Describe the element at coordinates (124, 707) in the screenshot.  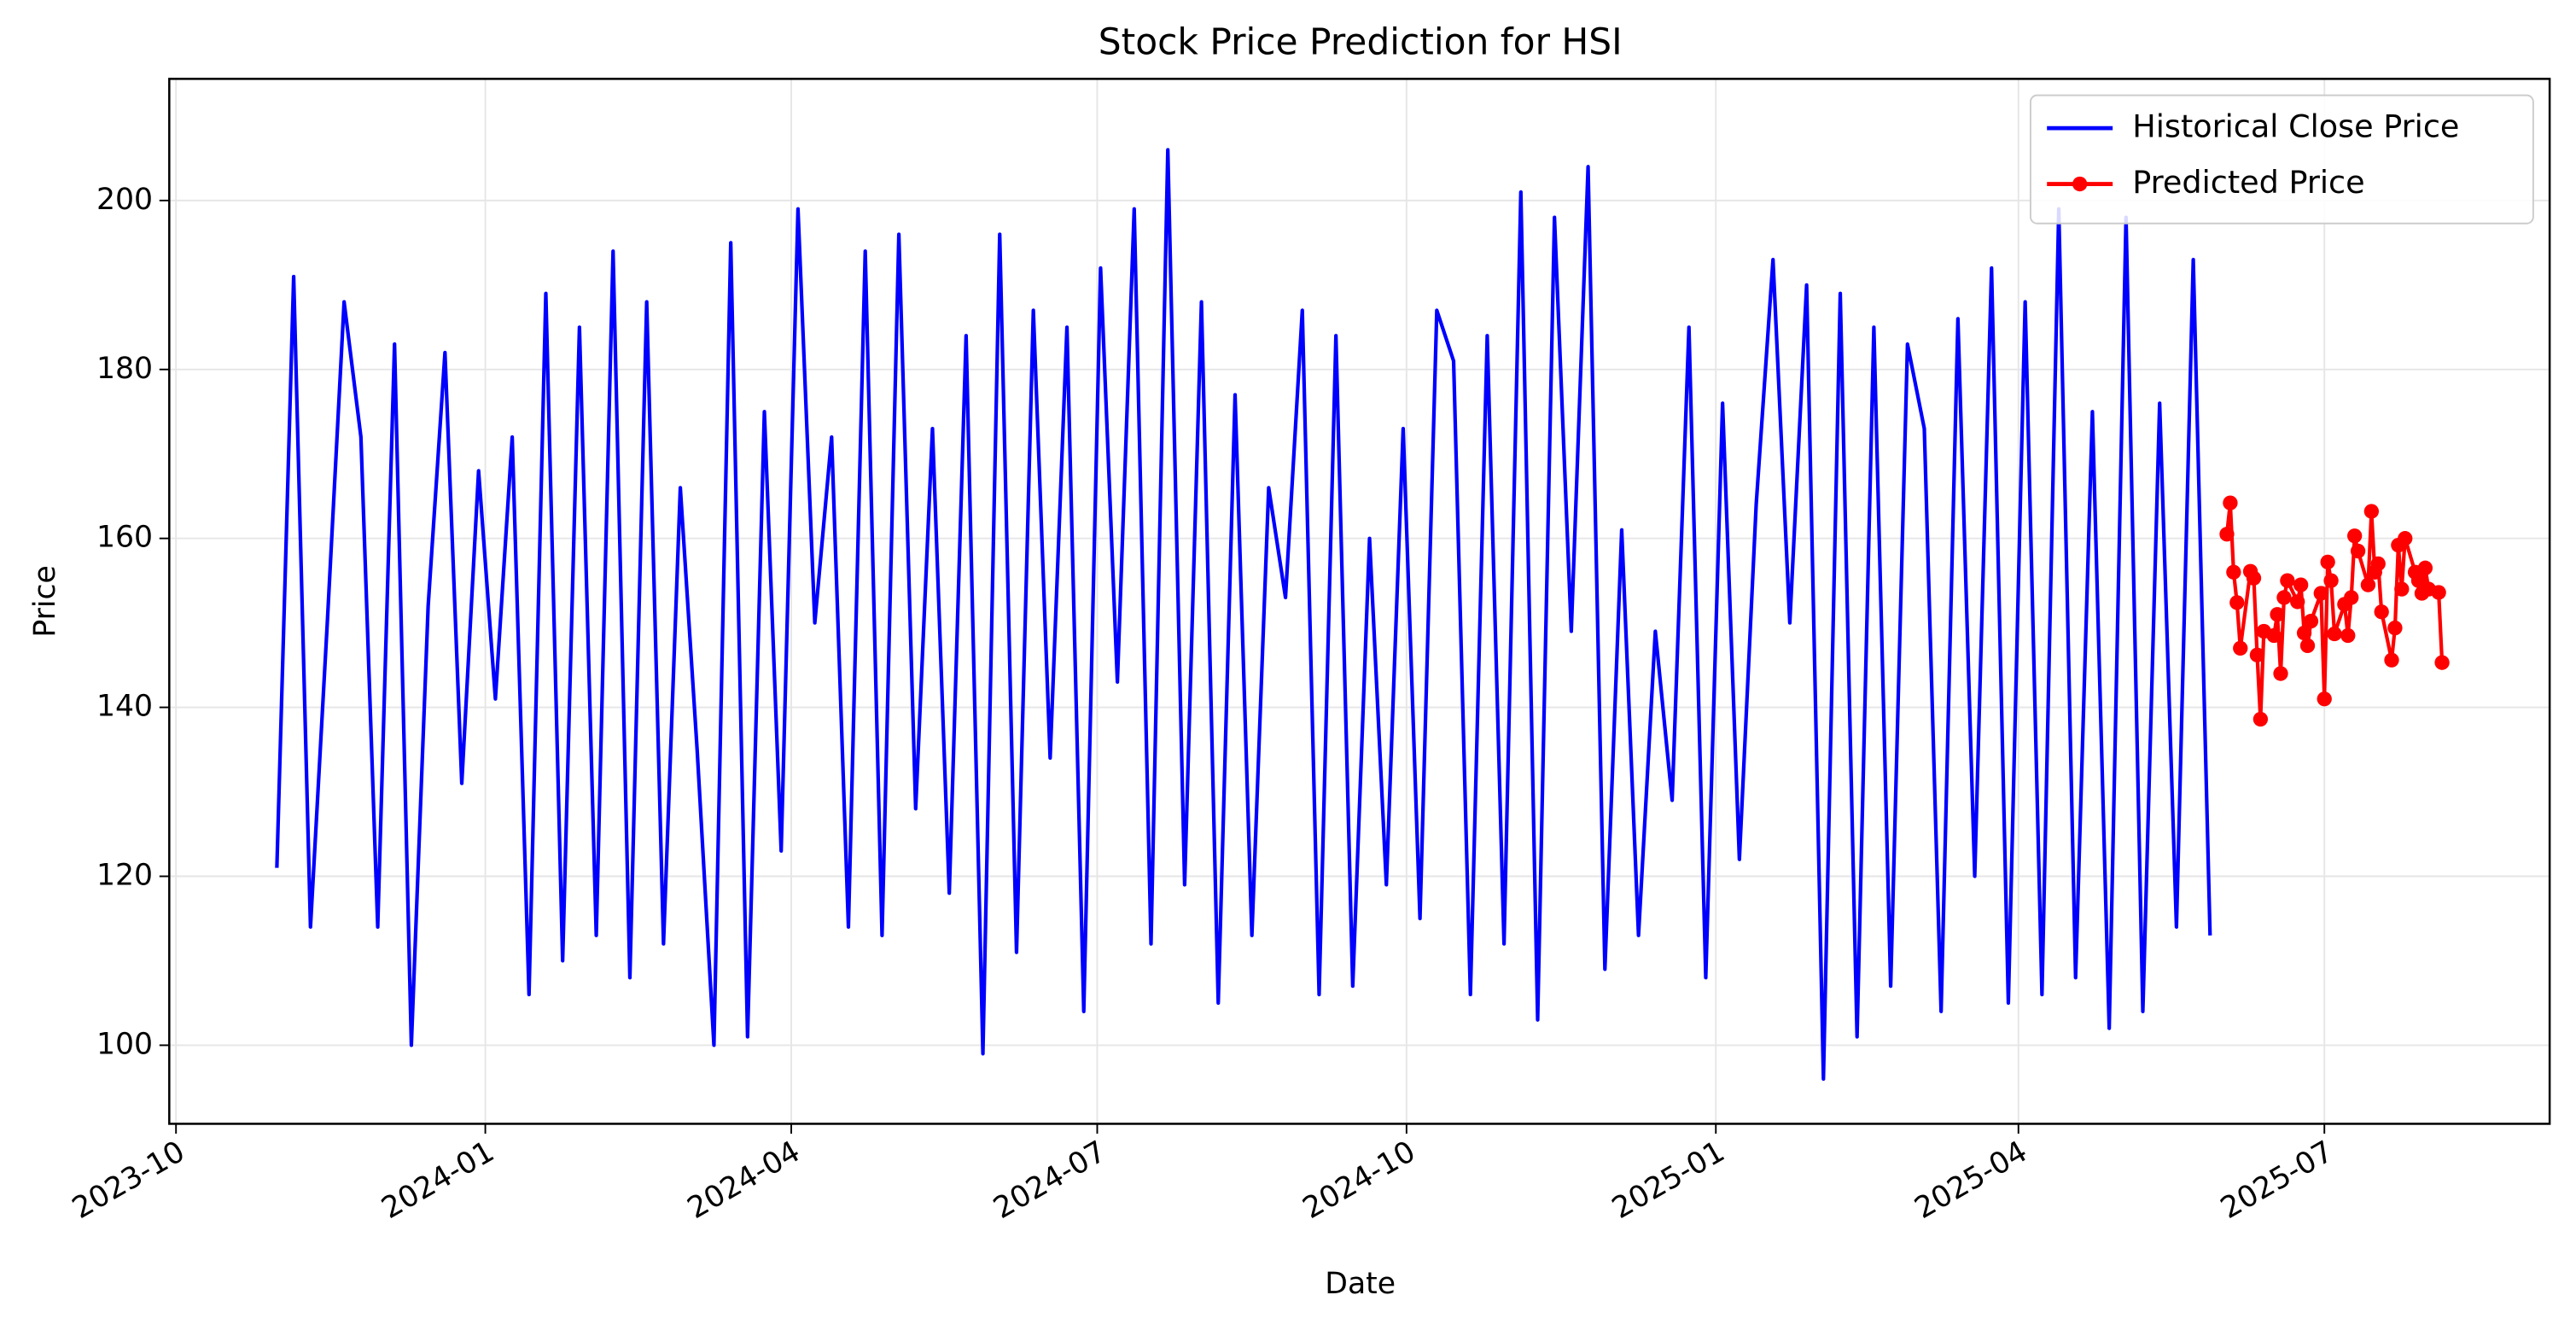
I see `y-tick-label: 140` at that location.